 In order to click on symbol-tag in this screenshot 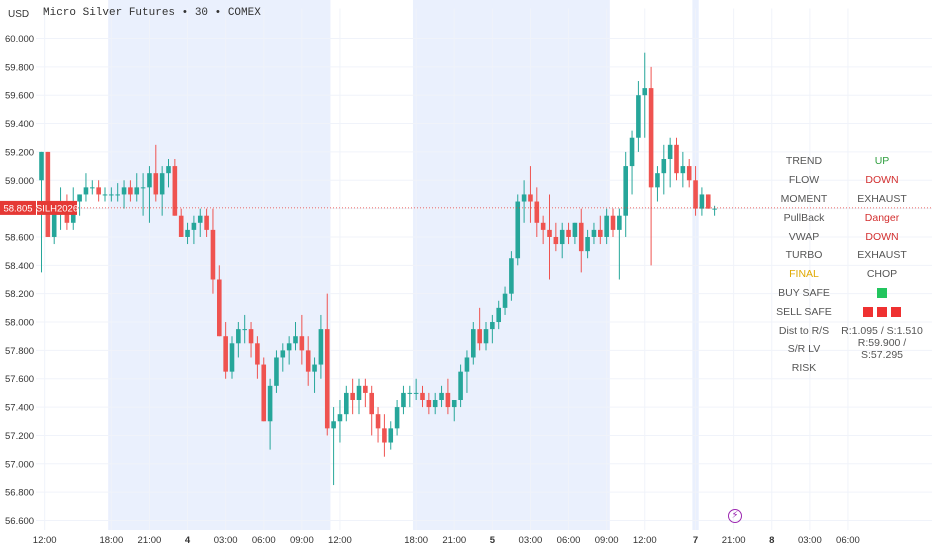, I will do `click(57, 207)`.